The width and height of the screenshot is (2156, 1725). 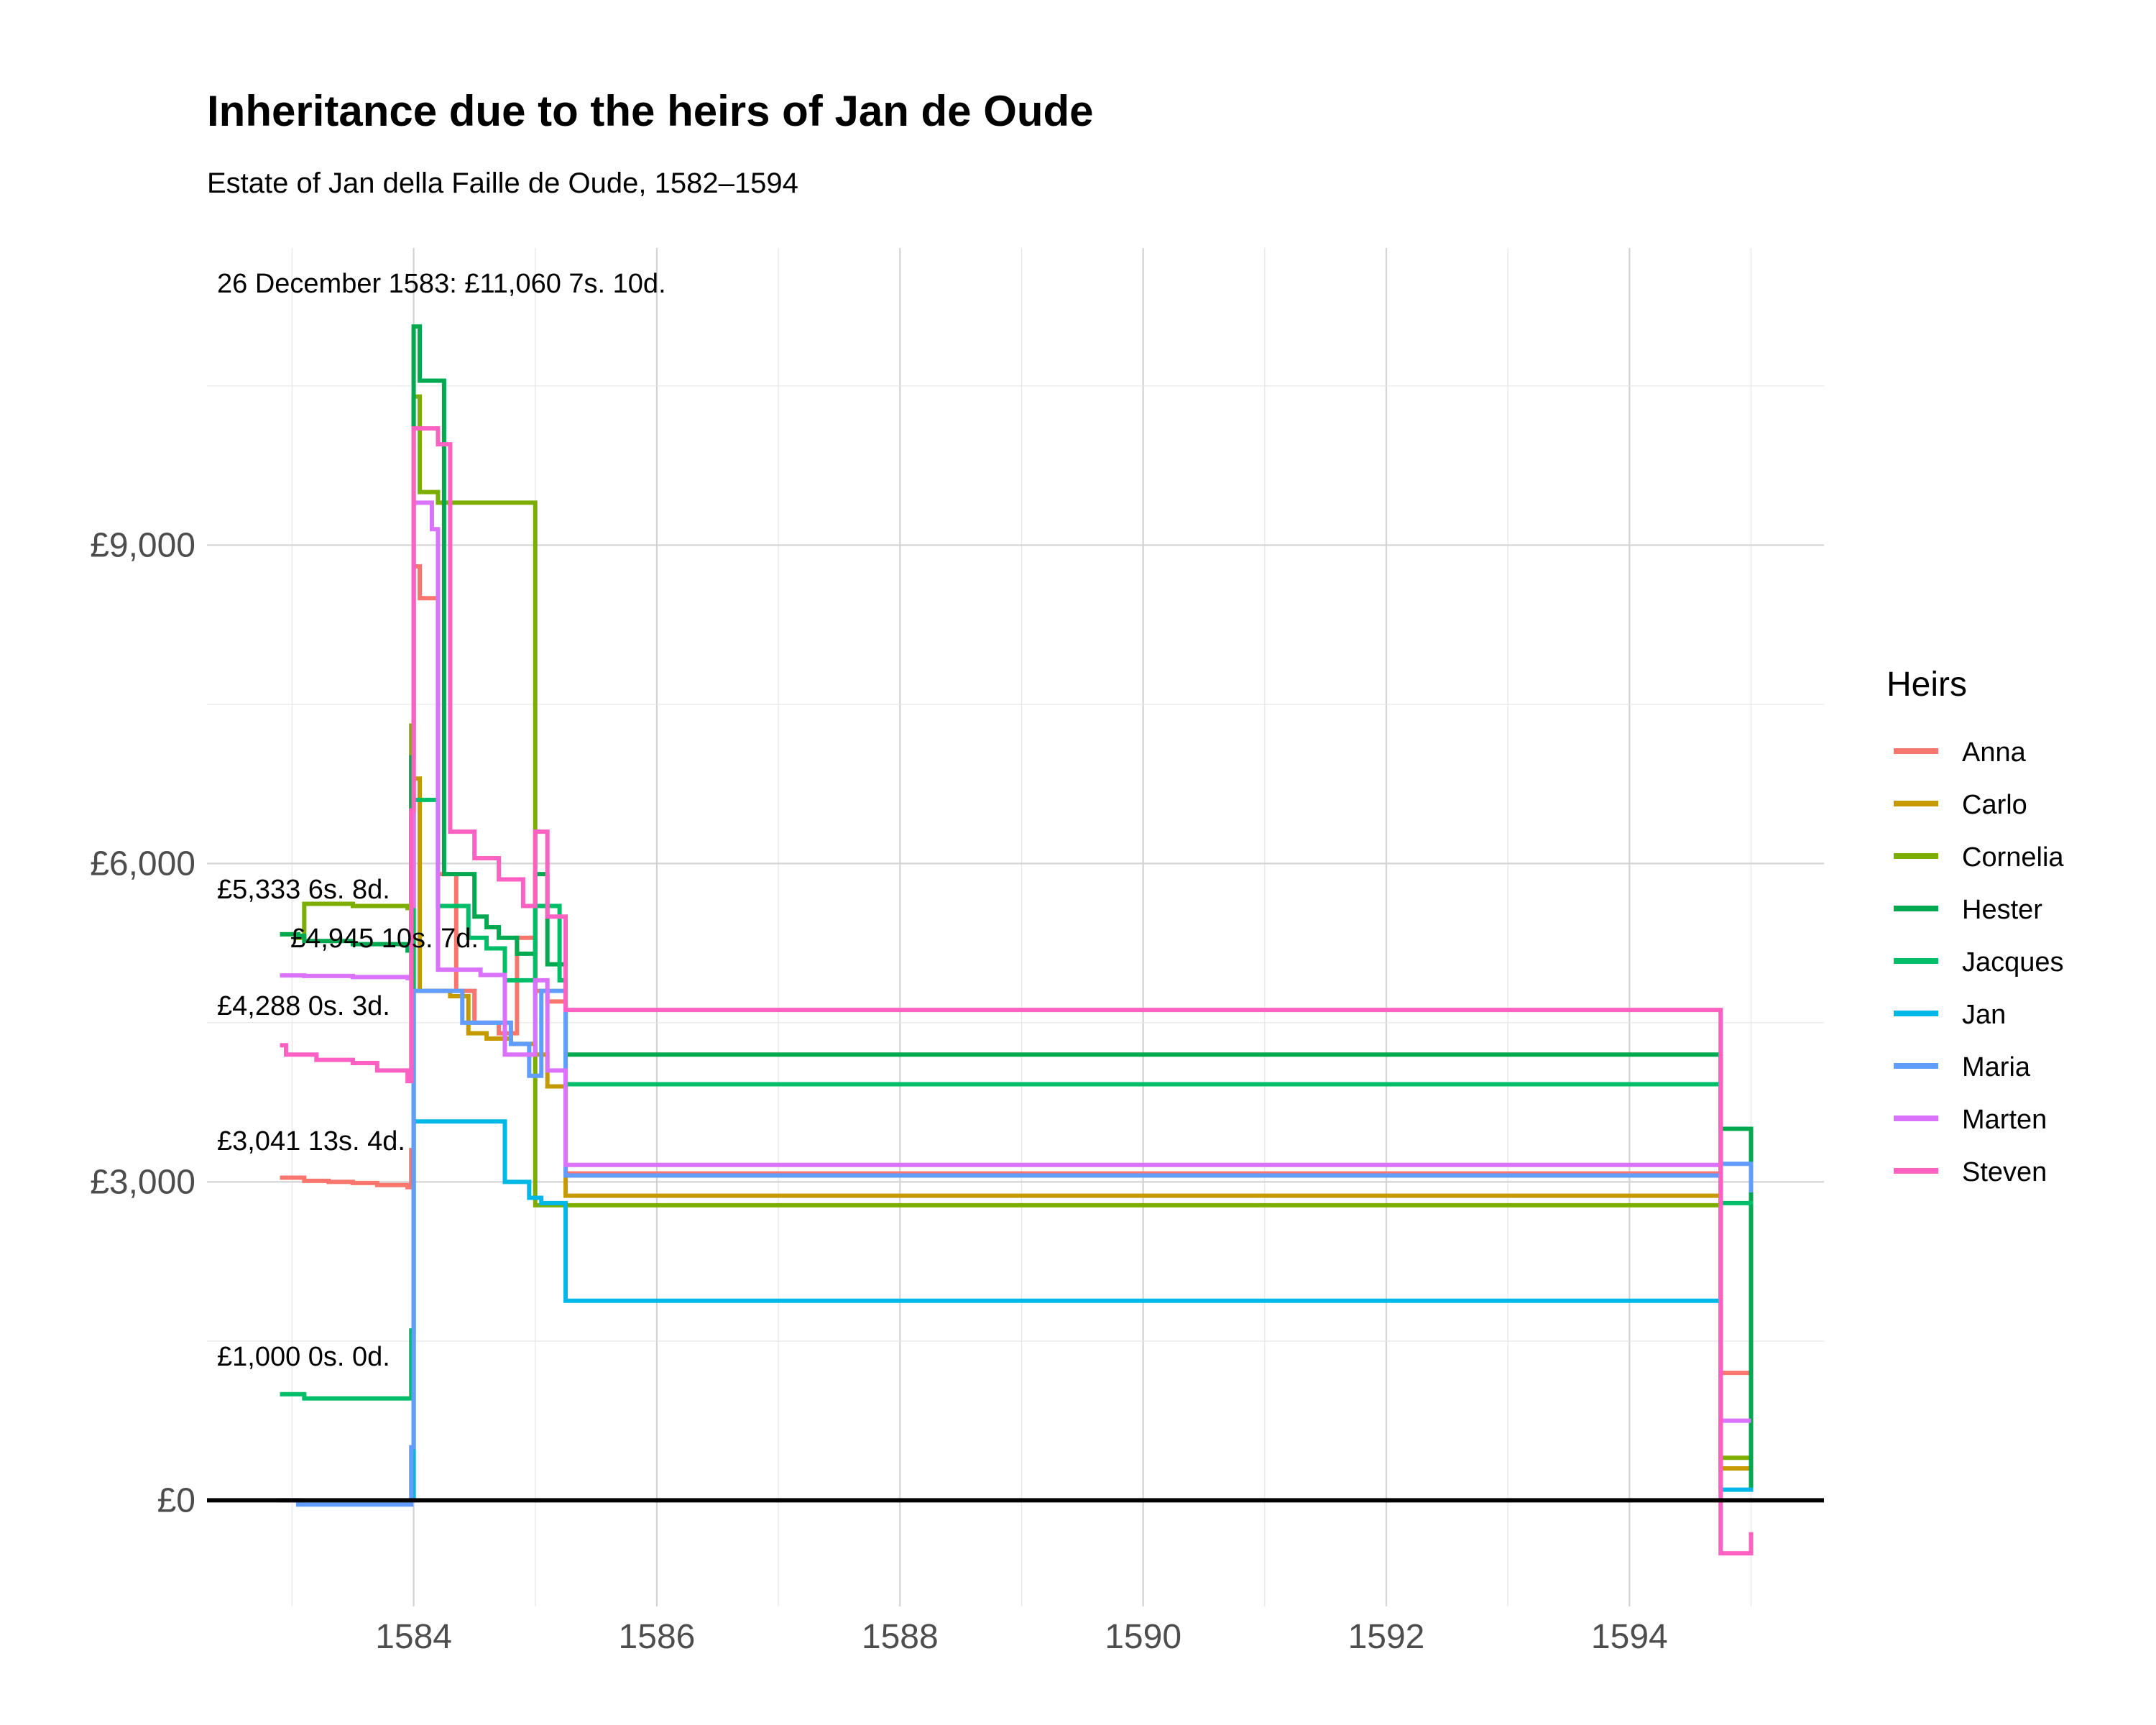 I want to click on legend-title: Heirs, so click(x=1926, y=685).